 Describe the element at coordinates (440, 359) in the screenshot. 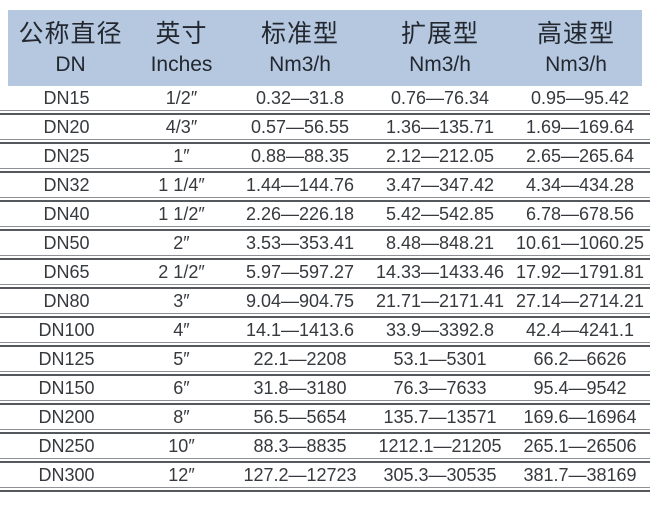

I see `cell-extended-range: 53.1—5301` at that location.